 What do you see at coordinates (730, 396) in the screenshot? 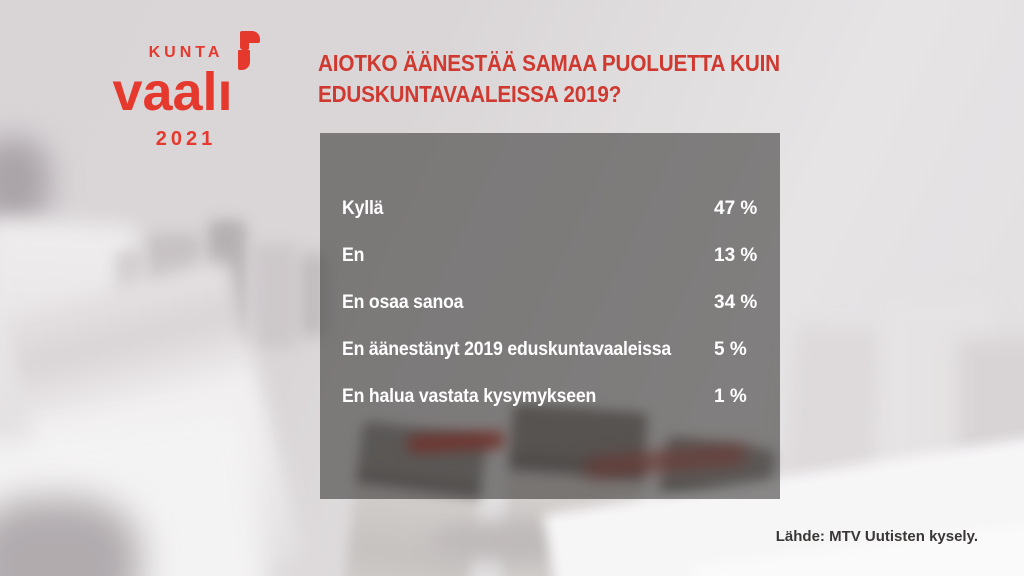
I see `result-value: 1 %` at bounding box center [730, 396].